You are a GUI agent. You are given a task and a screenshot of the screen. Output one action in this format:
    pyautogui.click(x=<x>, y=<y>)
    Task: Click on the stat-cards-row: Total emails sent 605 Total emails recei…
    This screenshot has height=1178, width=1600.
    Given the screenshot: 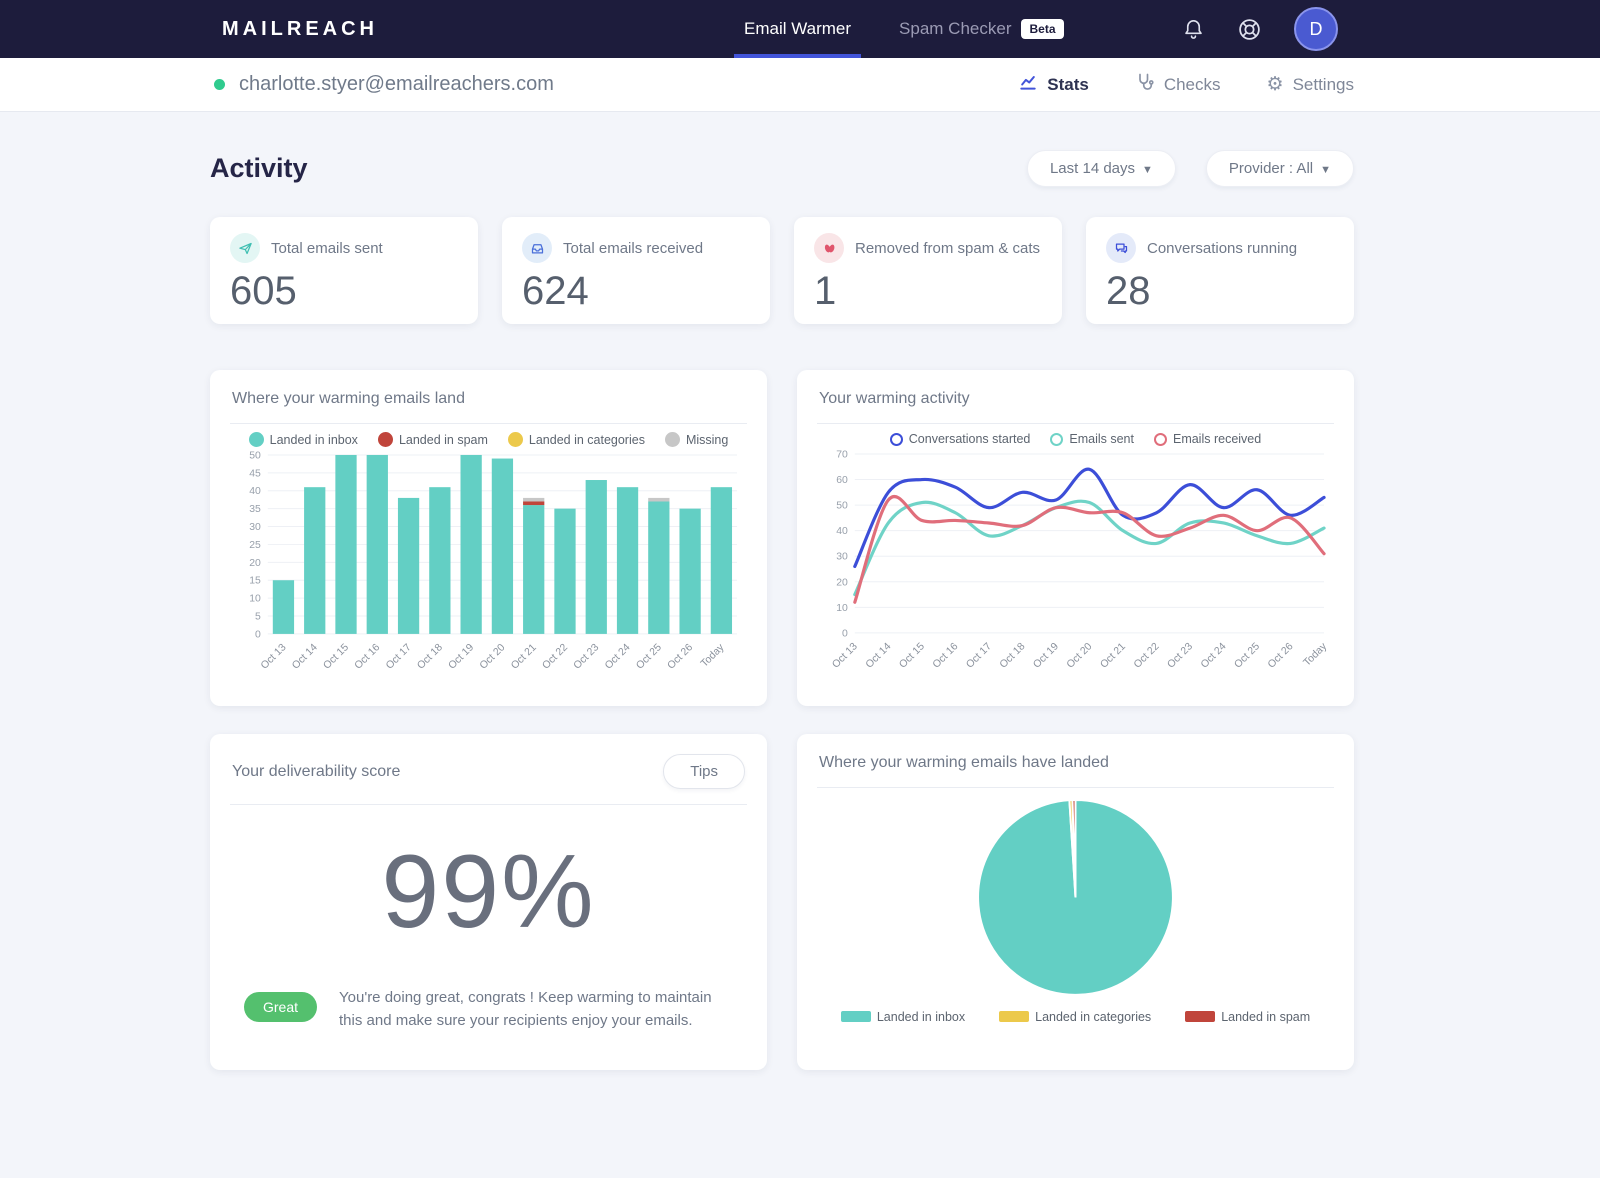 What is the action you would take?
    pyautogui.click(x=782, y=270)
    